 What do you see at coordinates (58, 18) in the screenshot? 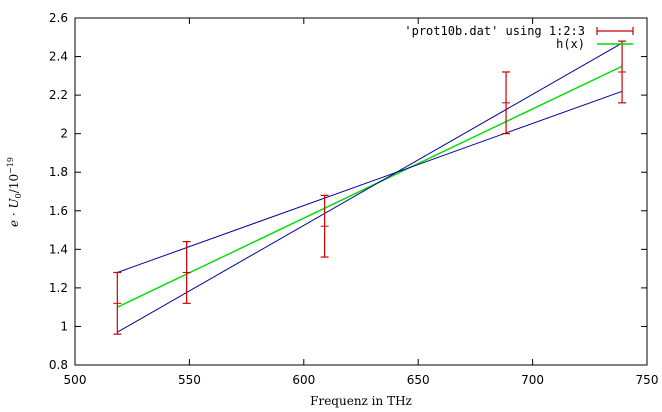
I see `y-tick-label: 2.6` at bounding box center [58, 18].